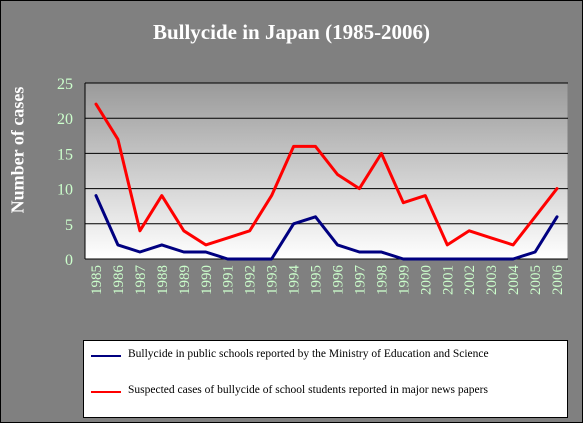 The height and width of the screenshot is (423, 583). What do you see at coordinates (229, 280) in the screenshot?
I see `x-tick-label: 1991` at bounding box center [229, 280].